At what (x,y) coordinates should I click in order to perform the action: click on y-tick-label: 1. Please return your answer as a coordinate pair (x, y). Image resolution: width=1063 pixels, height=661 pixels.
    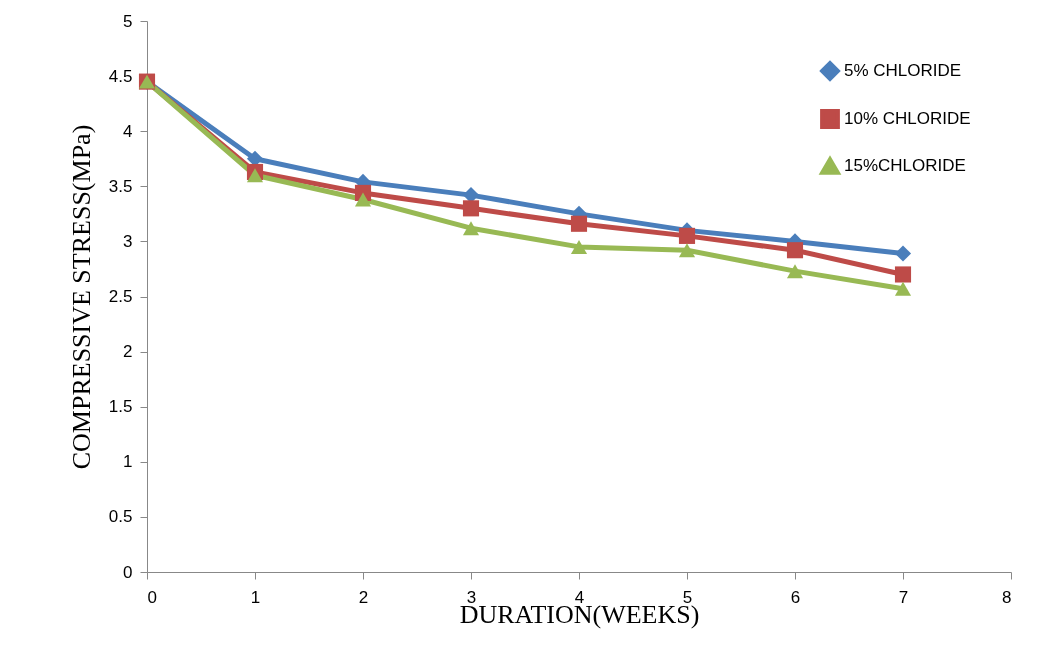
    Looking at the image, I should click on (128, 462).